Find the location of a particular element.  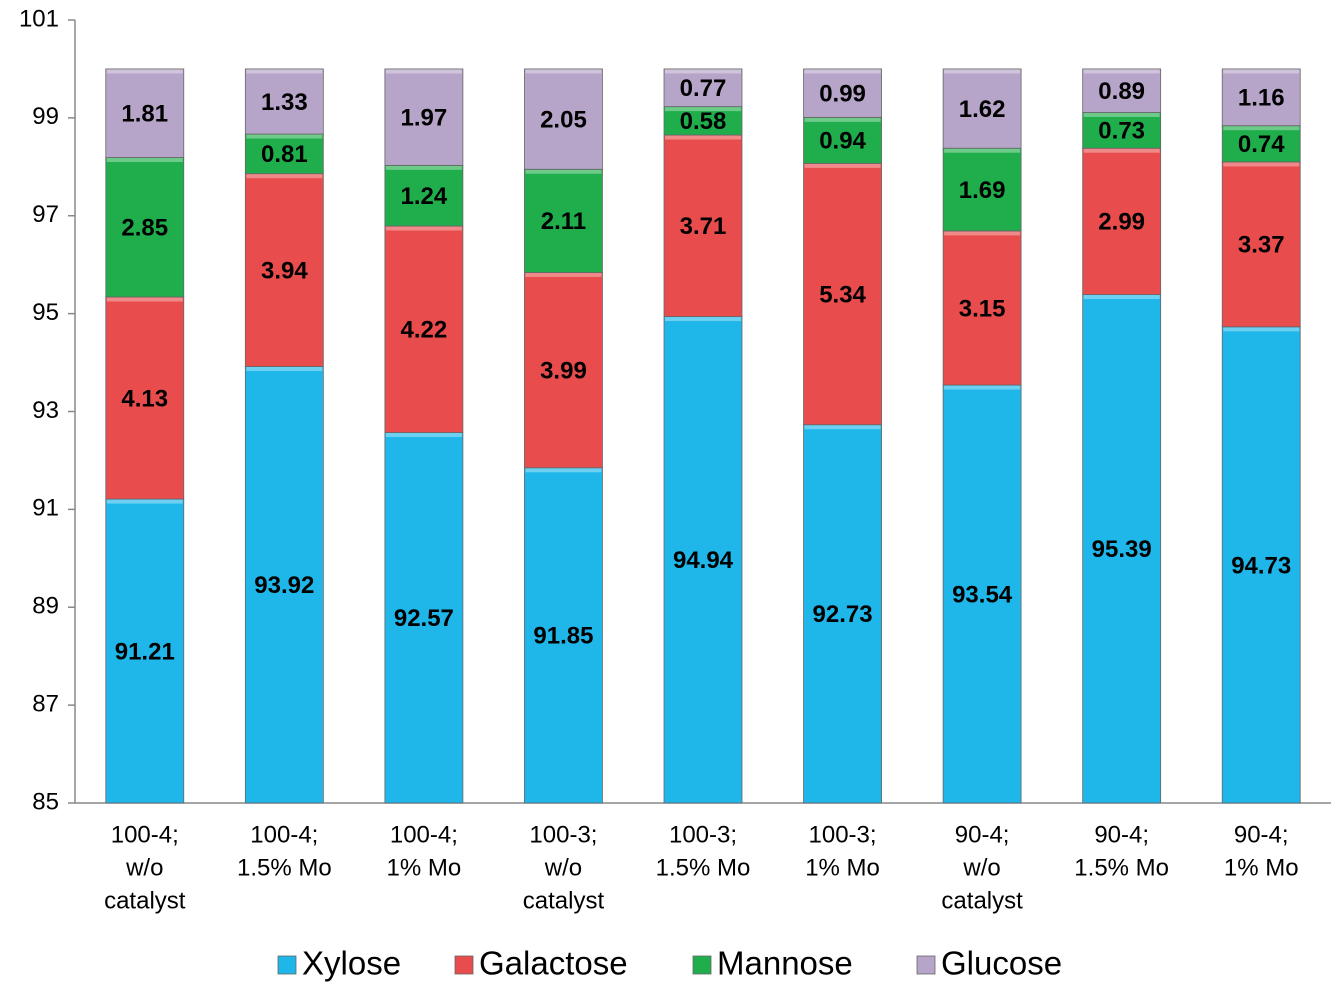

data-label: 92.73 is located at coordinates (843, 614).